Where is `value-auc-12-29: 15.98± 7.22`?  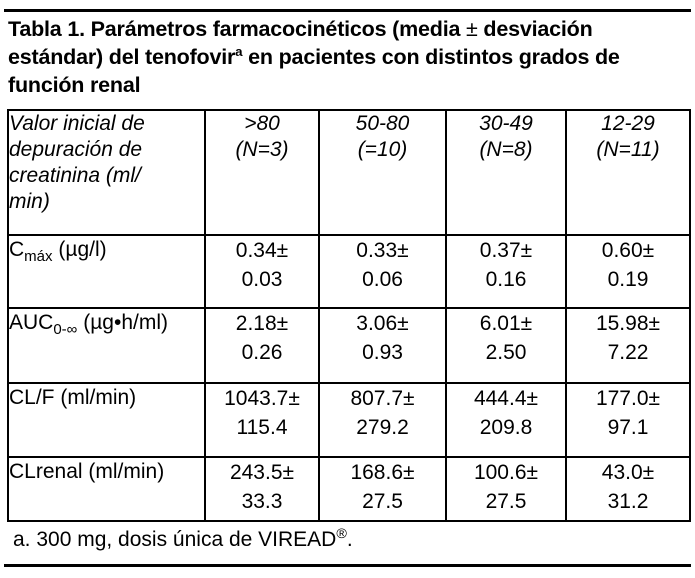
value-auc-12-29: 15.98± 7.22 is located at coordinates (628, 345).